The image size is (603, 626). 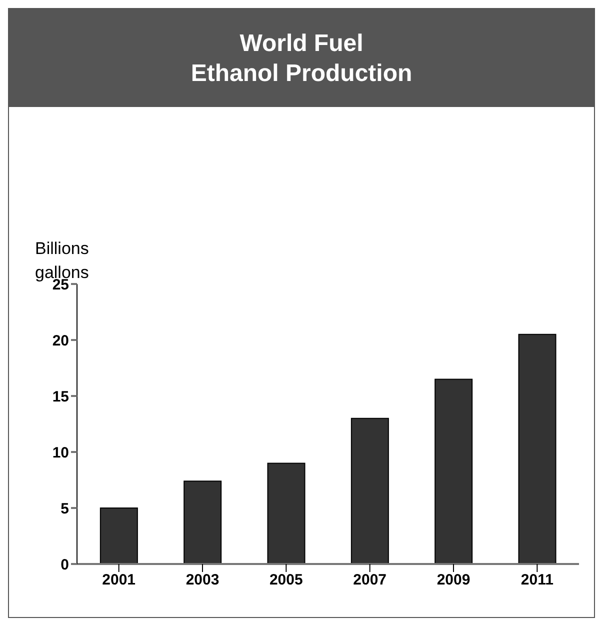 I want to click on x-tick-label: 2005, so click(x=286, y=580).